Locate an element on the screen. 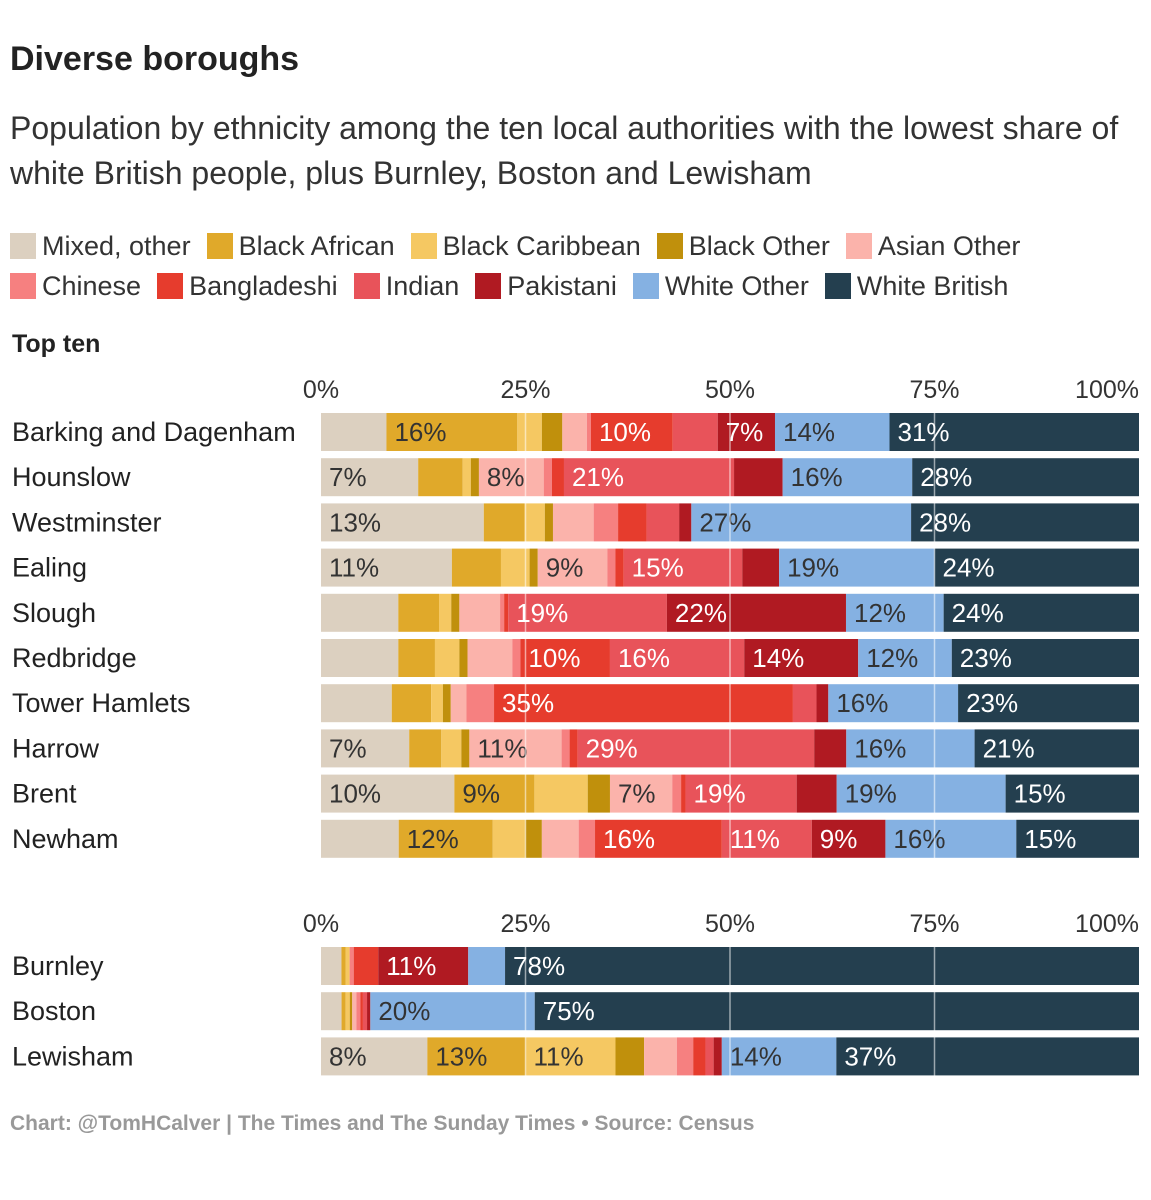 Image resolution: width=1151 pixels, height=1200 pixels. data-label: 35% is located at coordinates (528, 703).